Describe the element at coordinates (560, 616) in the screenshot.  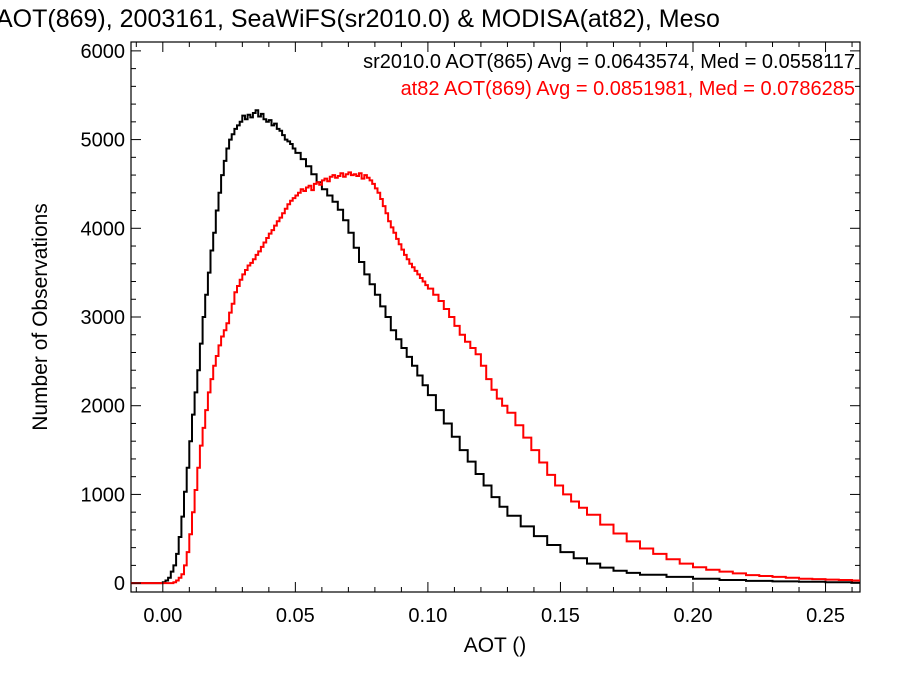
I see `x-tick-label: 0.15` at that location.